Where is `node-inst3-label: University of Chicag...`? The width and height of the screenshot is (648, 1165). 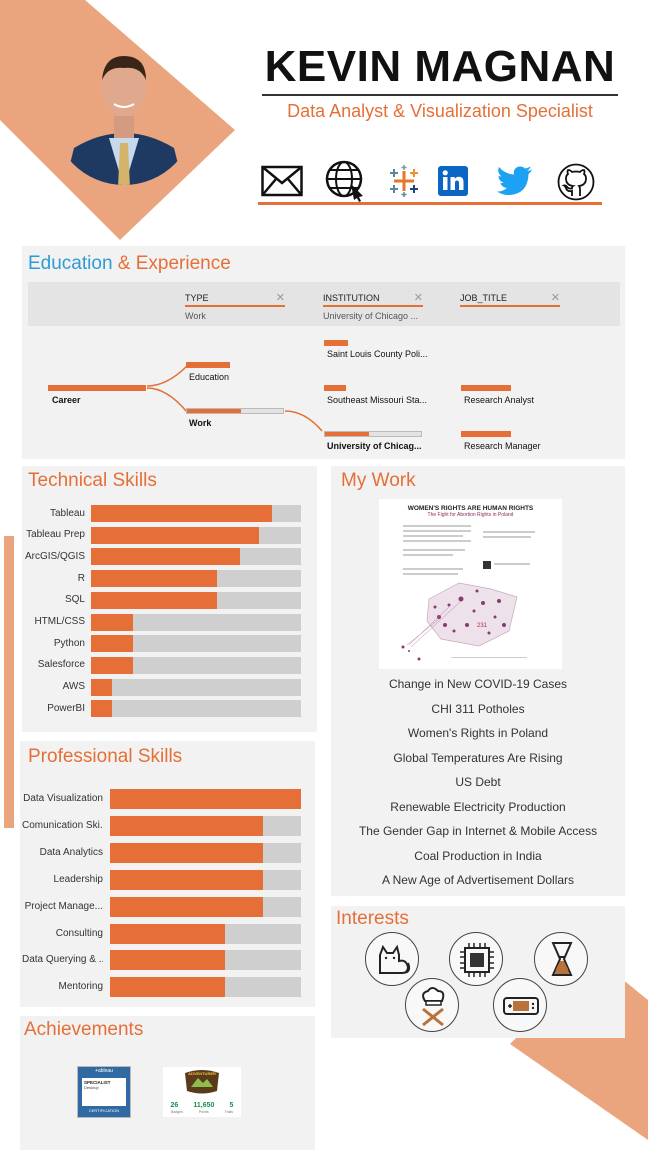
node-inst3-label: University of Chicag... is located at coordinates (374, 446).